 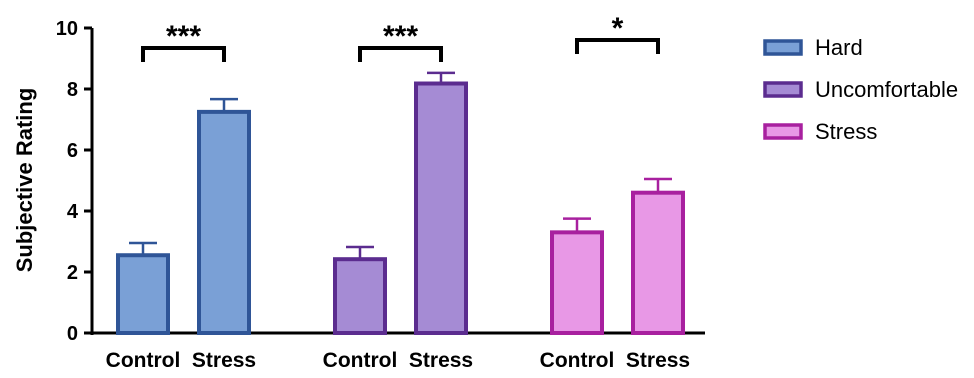 I want to click on y-tick-label: 10, so click(x=67, y=29).